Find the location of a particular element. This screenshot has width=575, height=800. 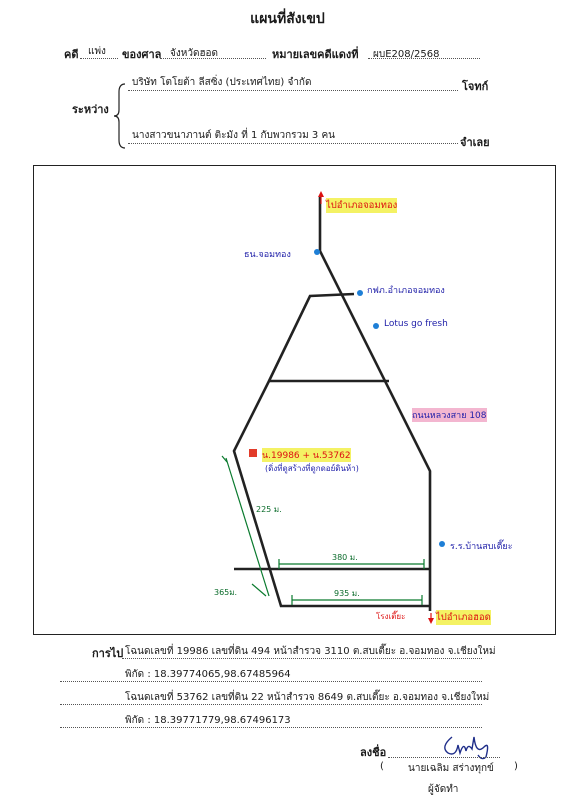

open-paren: ( is located at coordinates (382, 766).